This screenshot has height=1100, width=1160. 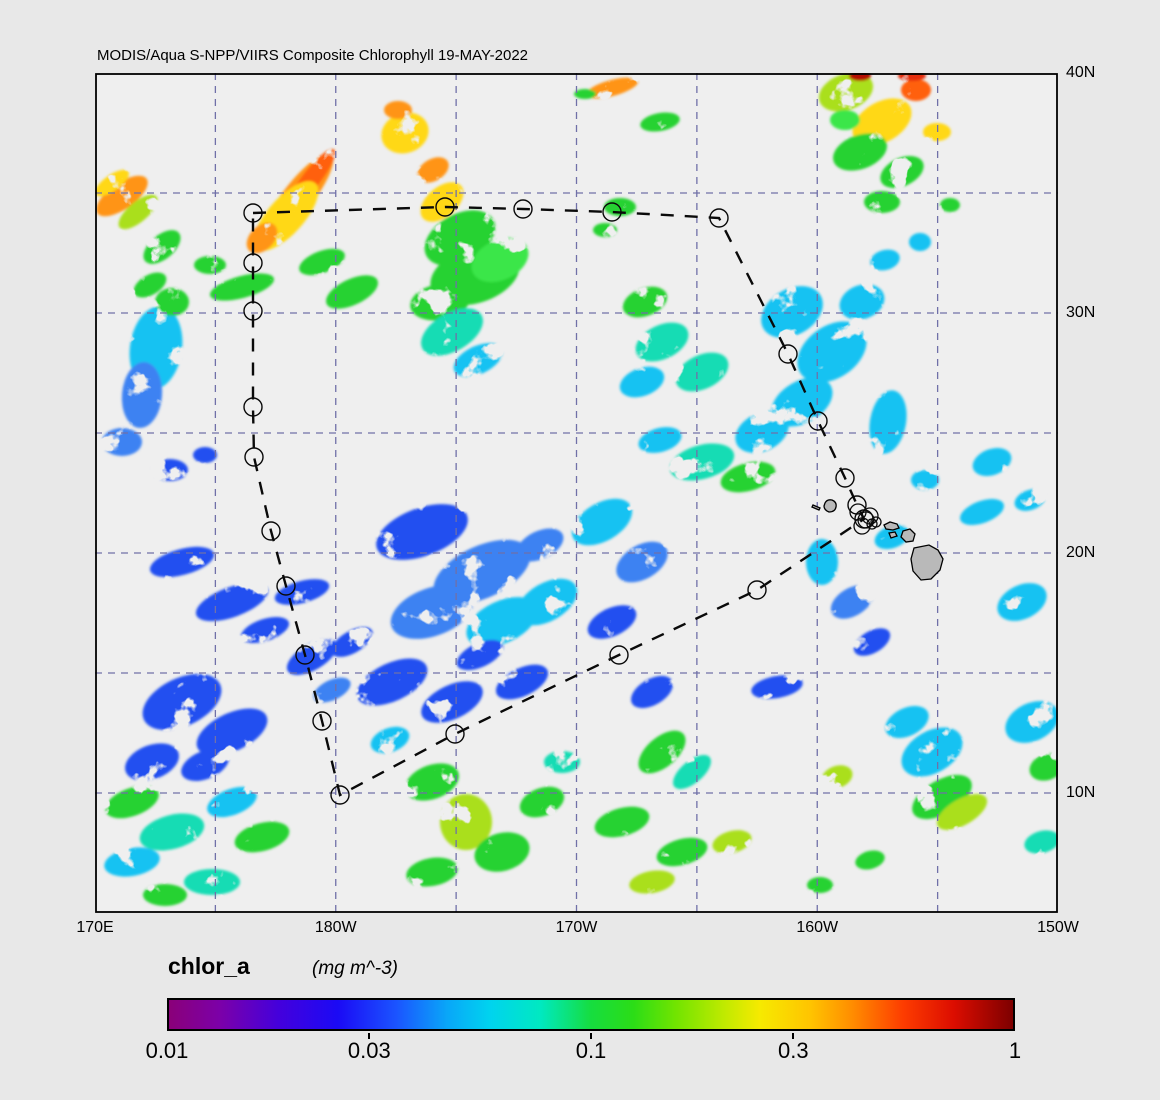 What do you see at coordinates (793, 1050) in the screenshot?
I see `colorbar-tick-label-0.3: 0.3` at bounding box center [793, 1050].